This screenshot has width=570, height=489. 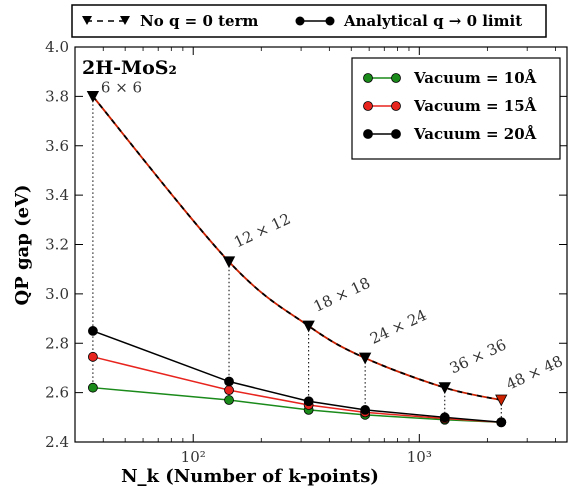 I want to click on y-tick-label: 4.0, so click(x=57, y=47).